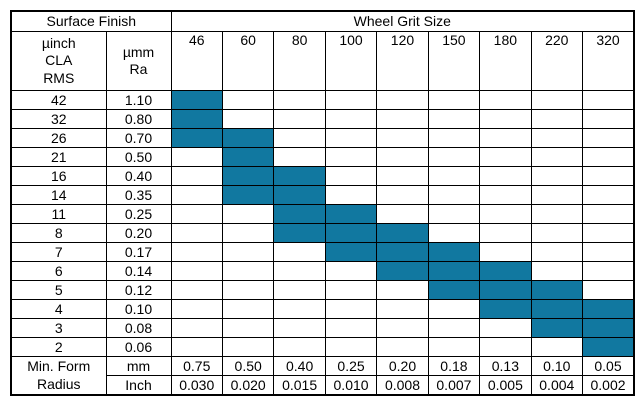 The image size is (643, 409). Describe the element at coordinates (58, 376) in the screenshot. I see `min-form-radius-label: Min. Form Radius` at that location.